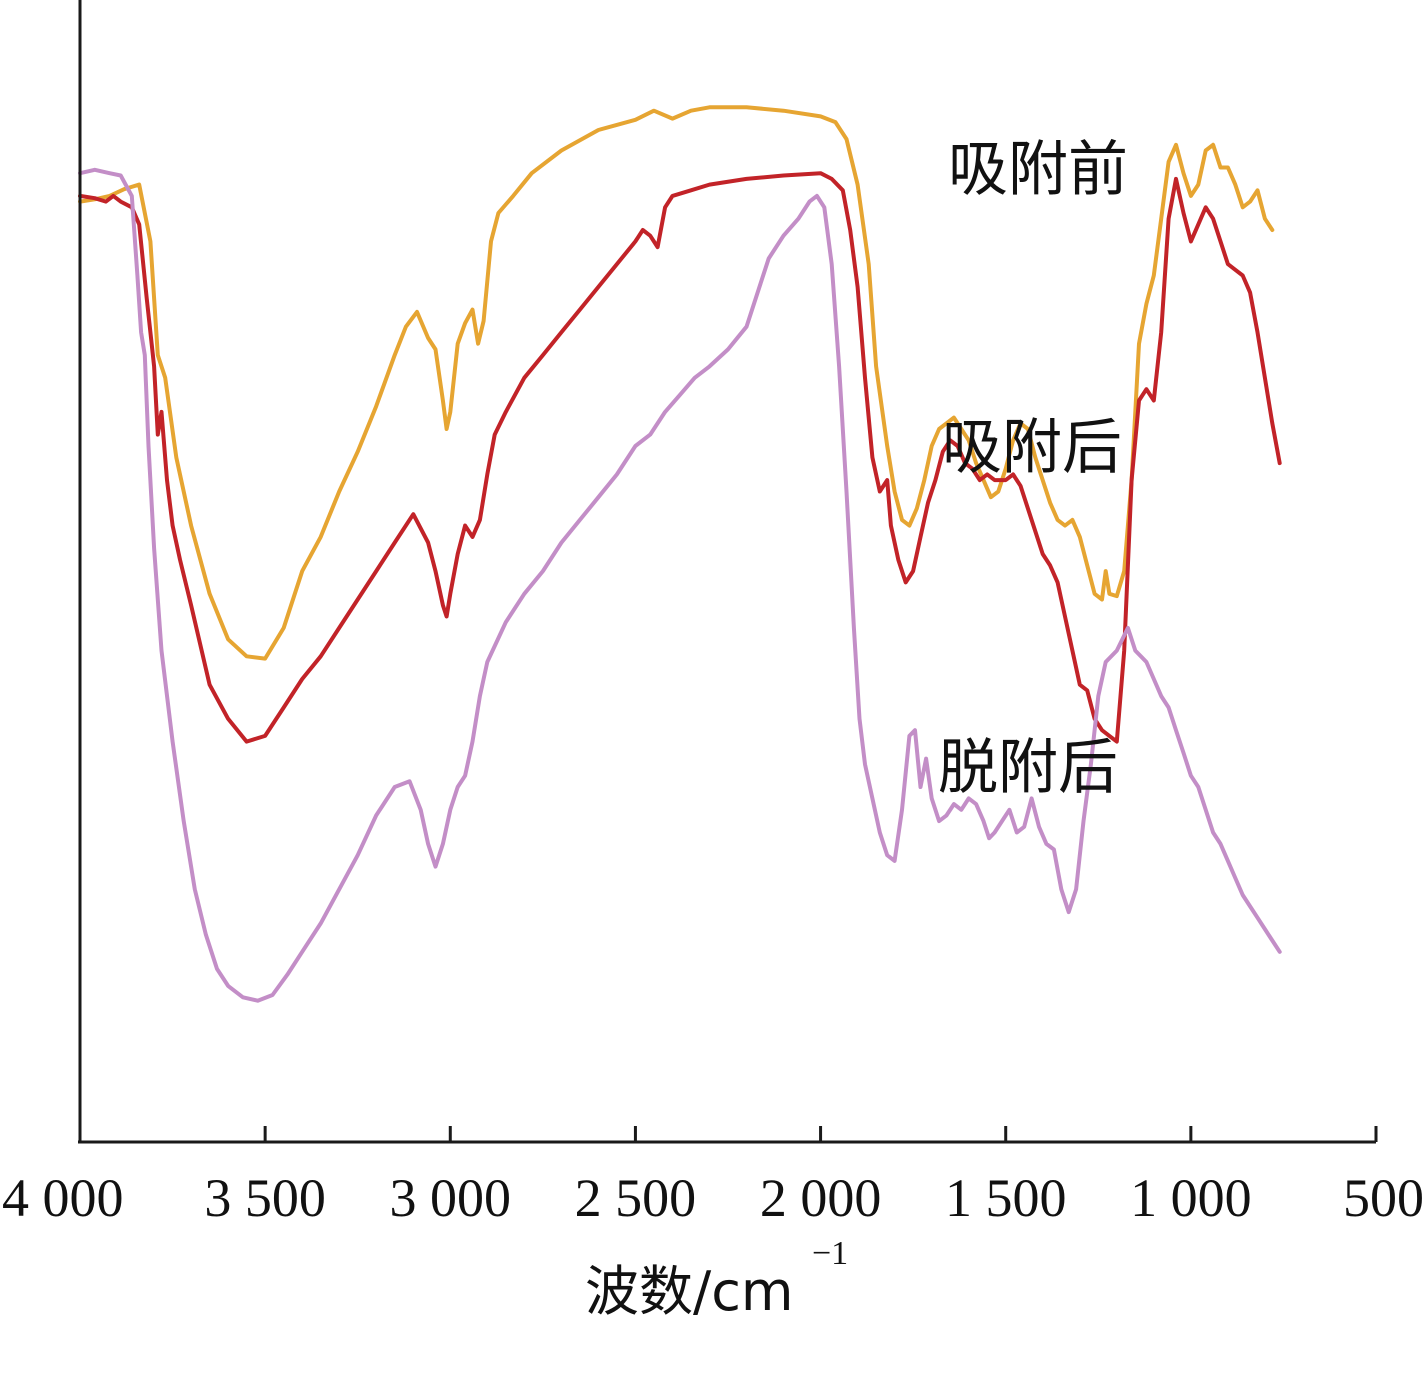 The width and height of the screenshot is (1427, 1384). Describe the element at coordinates (1383, 1198) in the screenshot. I see `x-tick-label: 500` at that location.